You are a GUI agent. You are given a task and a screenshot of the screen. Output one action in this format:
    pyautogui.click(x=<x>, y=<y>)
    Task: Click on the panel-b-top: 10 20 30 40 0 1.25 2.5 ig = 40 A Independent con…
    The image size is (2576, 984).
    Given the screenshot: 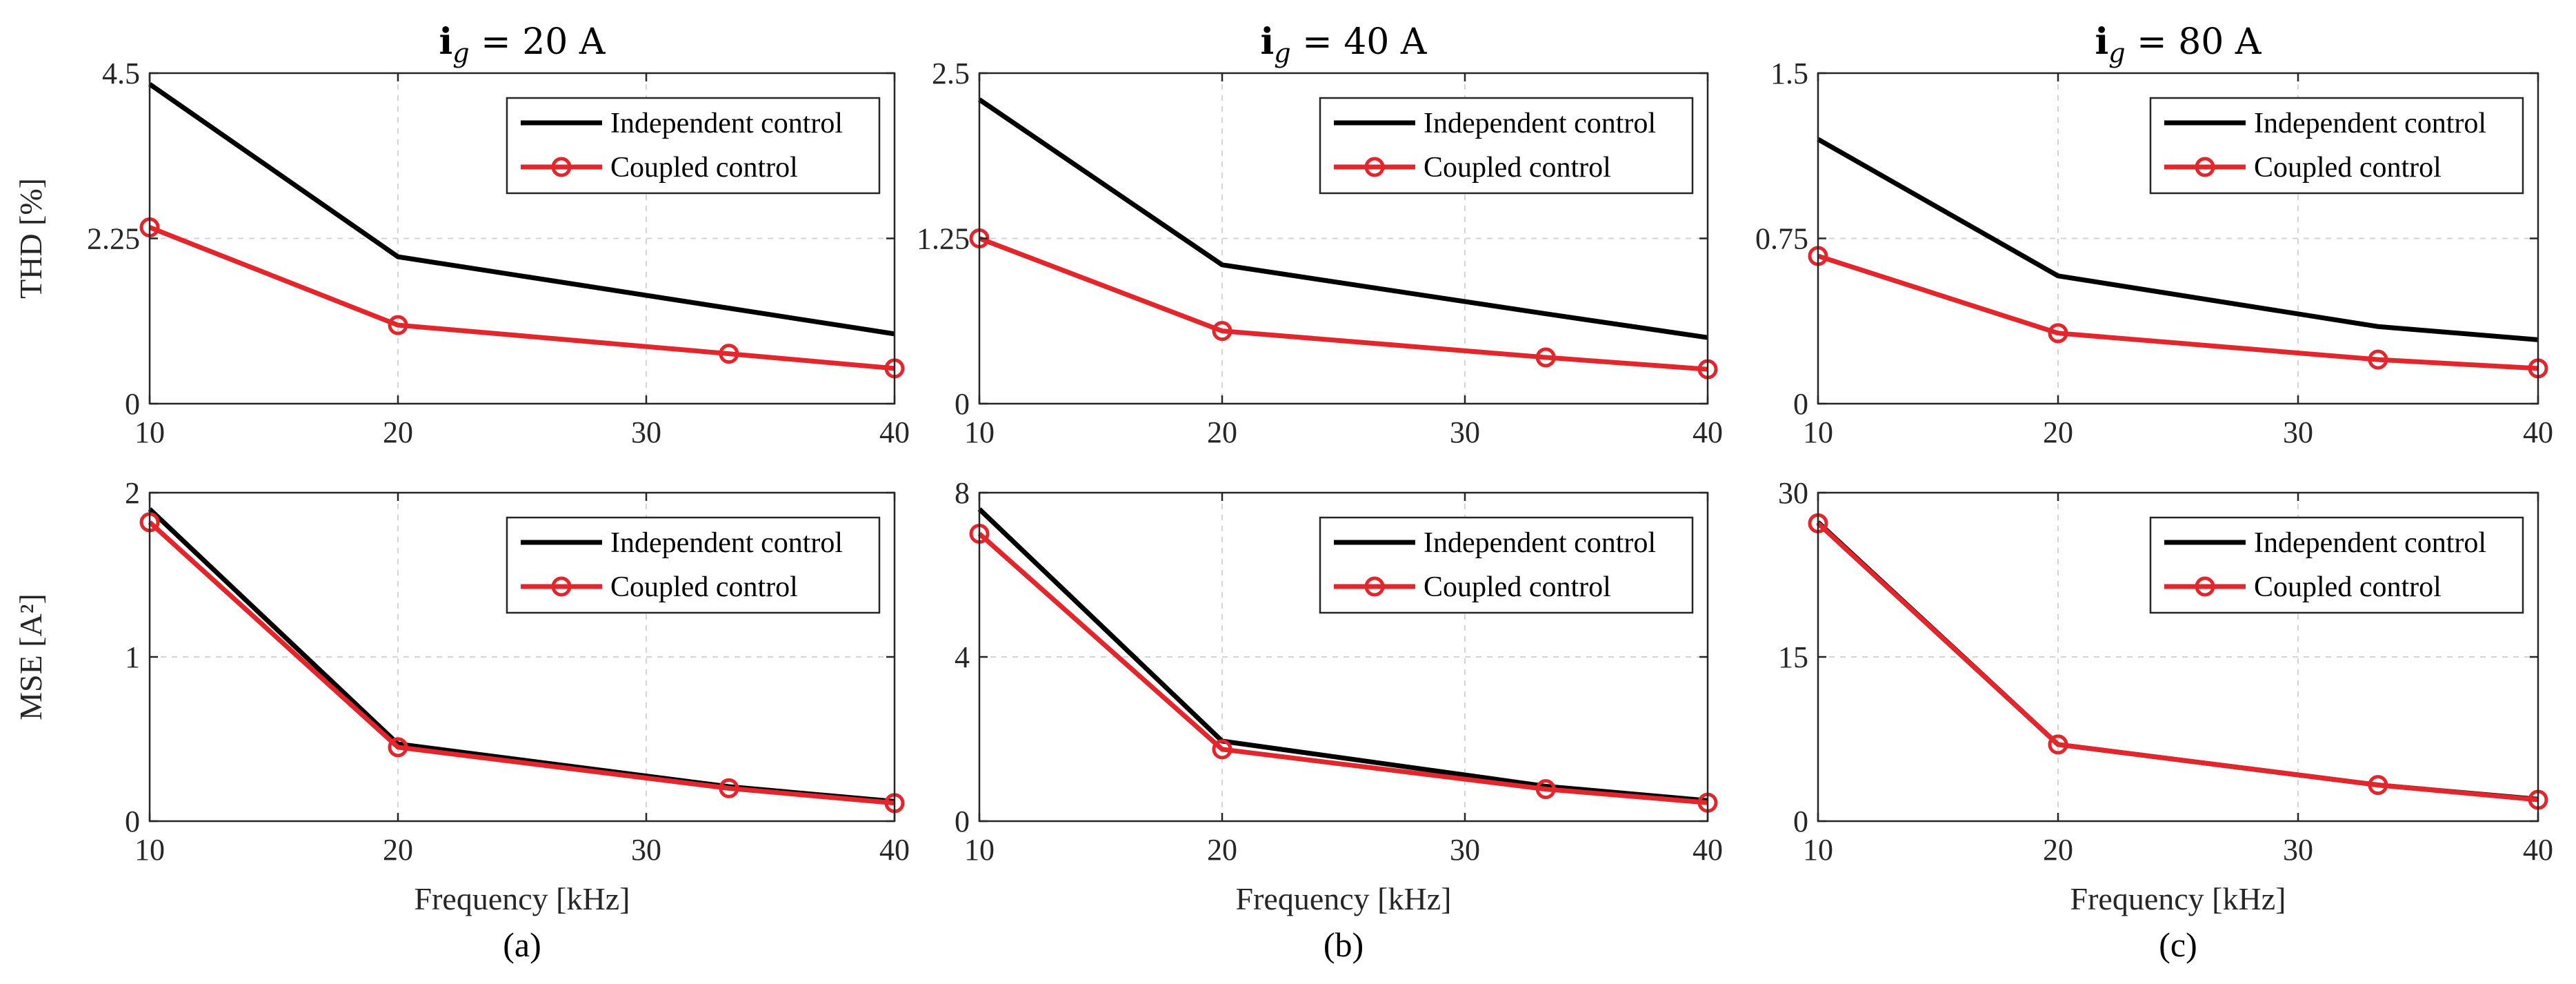 What is the action you would take?
    pyautogui.click(x=1320, y=235)
    